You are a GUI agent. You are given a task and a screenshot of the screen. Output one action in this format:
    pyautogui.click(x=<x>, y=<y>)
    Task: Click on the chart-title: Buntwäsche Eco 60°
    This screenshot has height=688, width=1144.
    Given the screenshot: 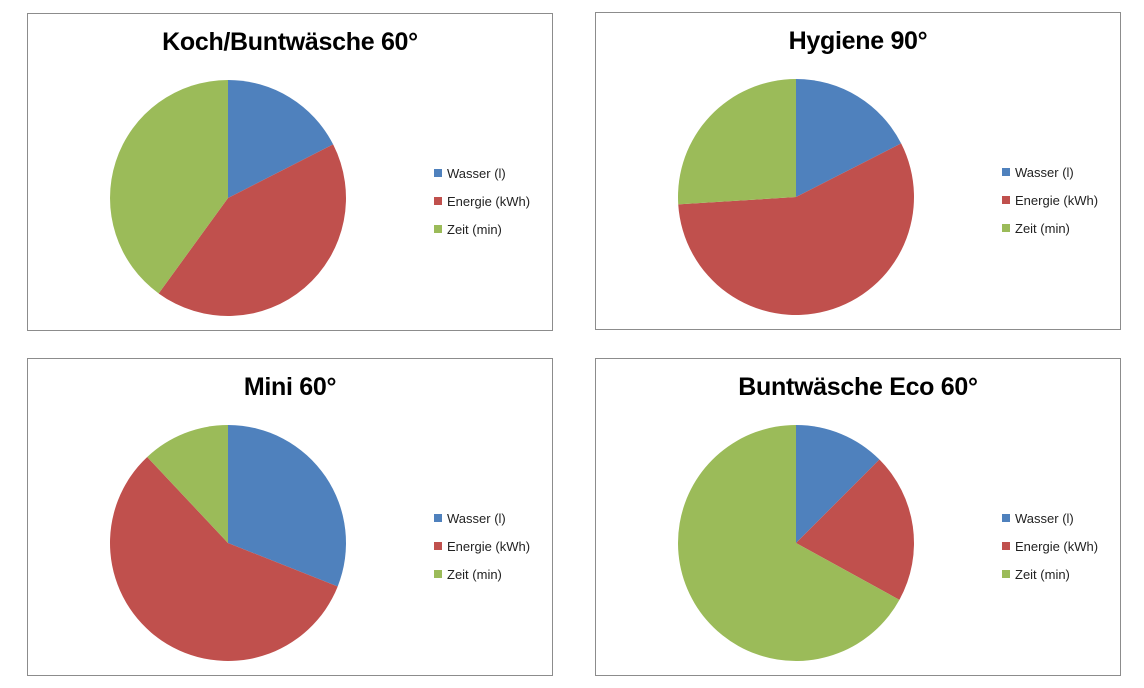 What is the action you would take?
    pyautogui.click(x=858, y=387)
    